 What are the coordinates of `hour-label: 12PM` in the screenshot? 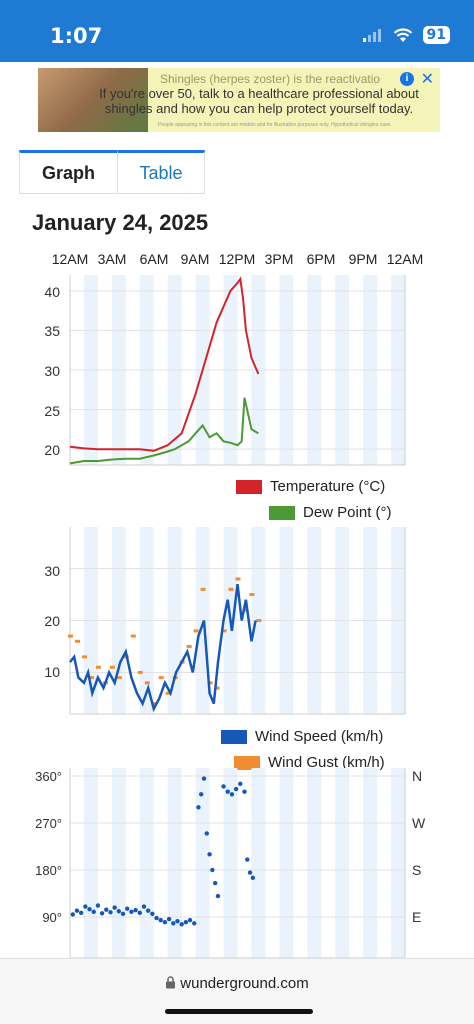 It's located at (237, 259).